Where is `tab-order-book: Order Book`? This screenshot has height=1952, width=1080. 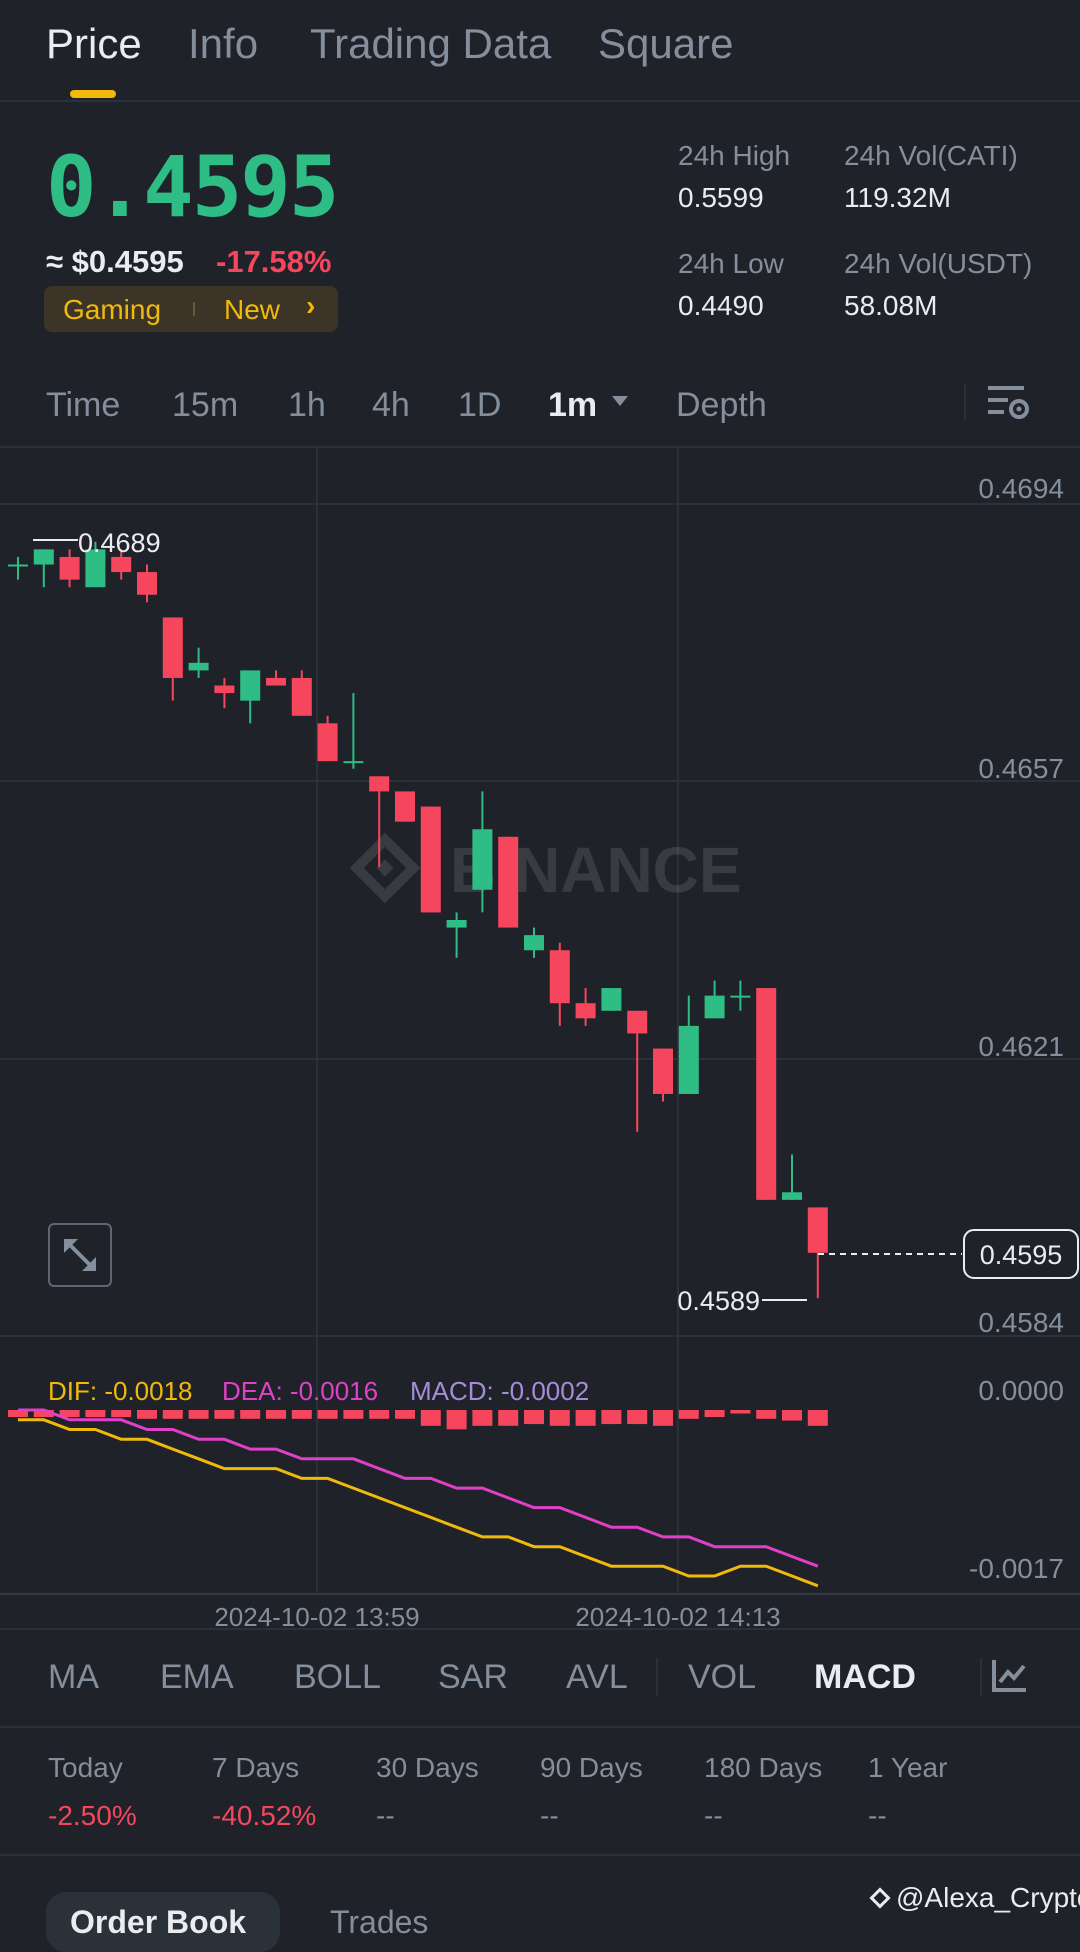
tab-order-book: Order Book is located at coordinates (158, 1922).